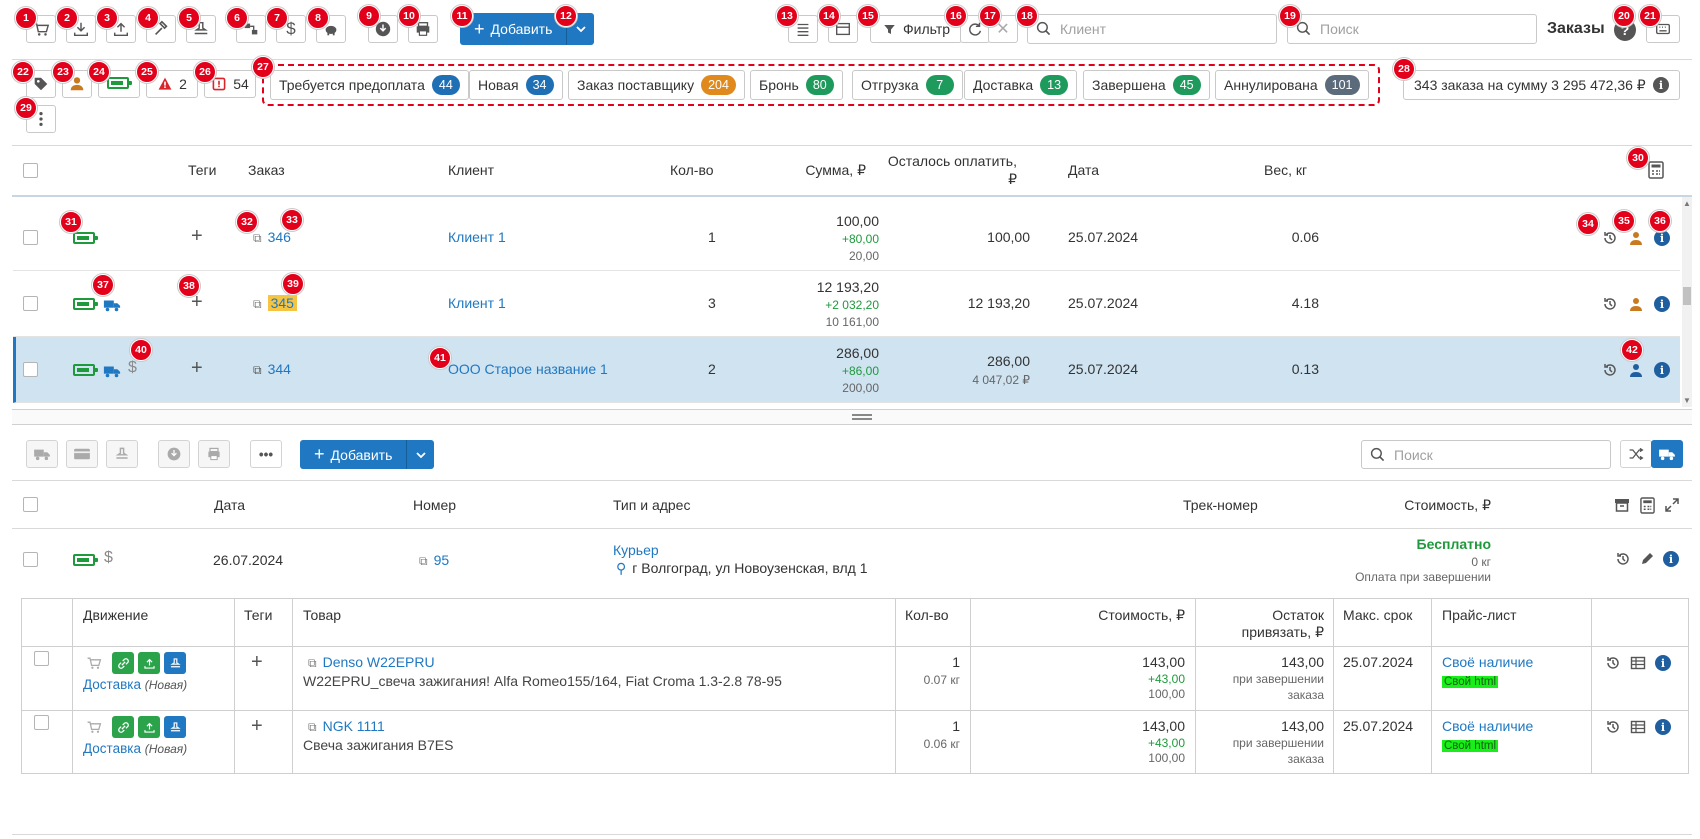  What do you see at coordinates (1286, 170) in the screenshot?
I see `col-weight: Вес, кг` at bounding box center [1286, 170].